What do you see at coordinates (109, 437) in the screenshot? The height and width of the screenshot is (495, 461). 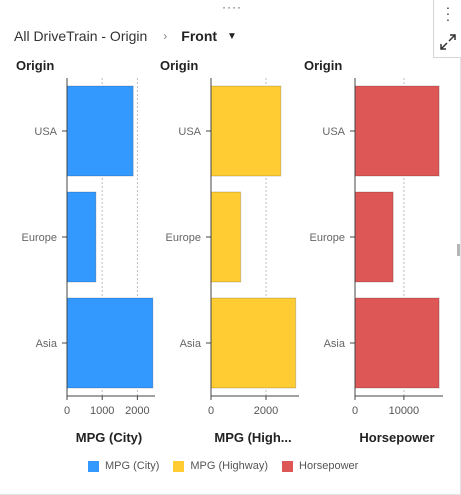 I see `x-axis-title-mpg-city: MPG (City)` at bounding box center [109, 437].